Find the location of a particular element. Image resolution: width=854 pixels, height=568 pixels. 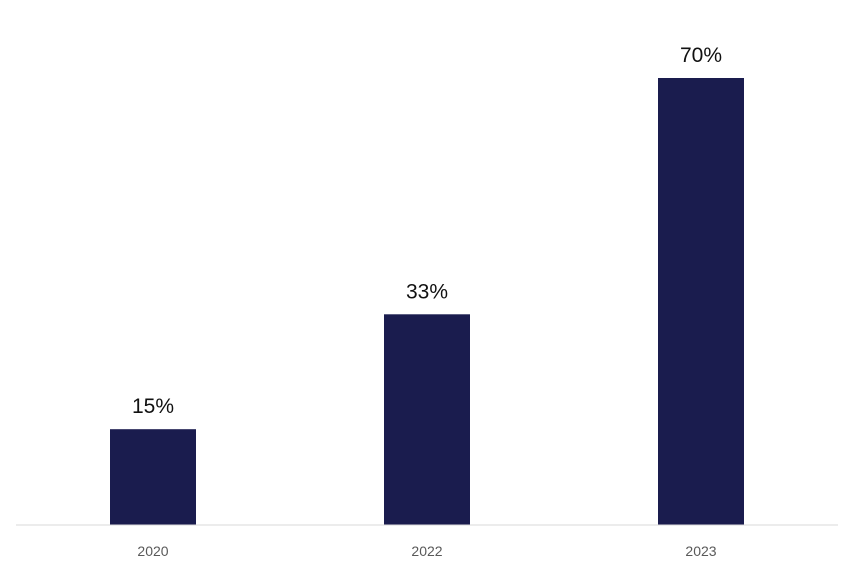

x-tick-label-2023: 2023 is located at coordinates (700, 551).